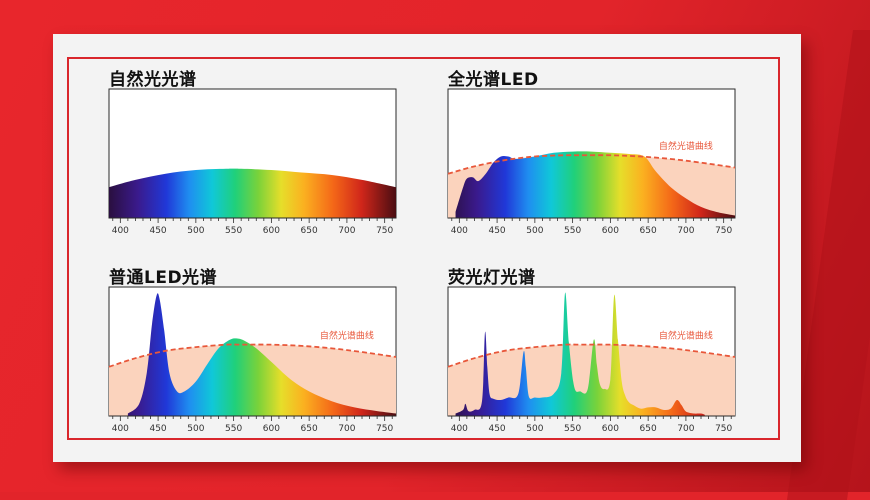 The width and height of the screenshot is (870, 500). What do you see at coordinates (163, 278) in the screenshot?
I see `panel-title-ordinary-led: 普通LED光谱` at bounding box center [163, 278].